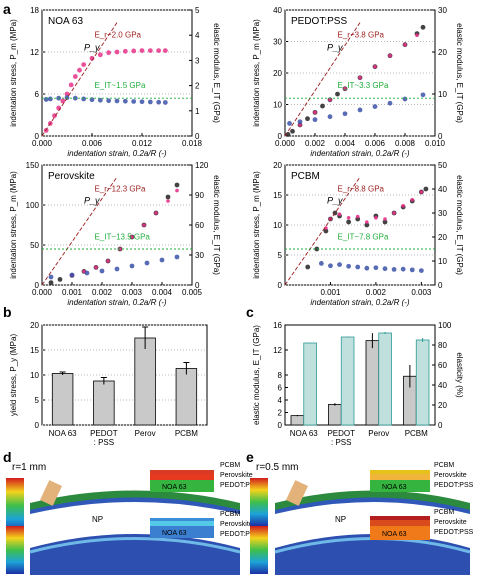 The width and height of the screenshot is (485, 577). I want to click on bar-modulus, so click(372, 383).